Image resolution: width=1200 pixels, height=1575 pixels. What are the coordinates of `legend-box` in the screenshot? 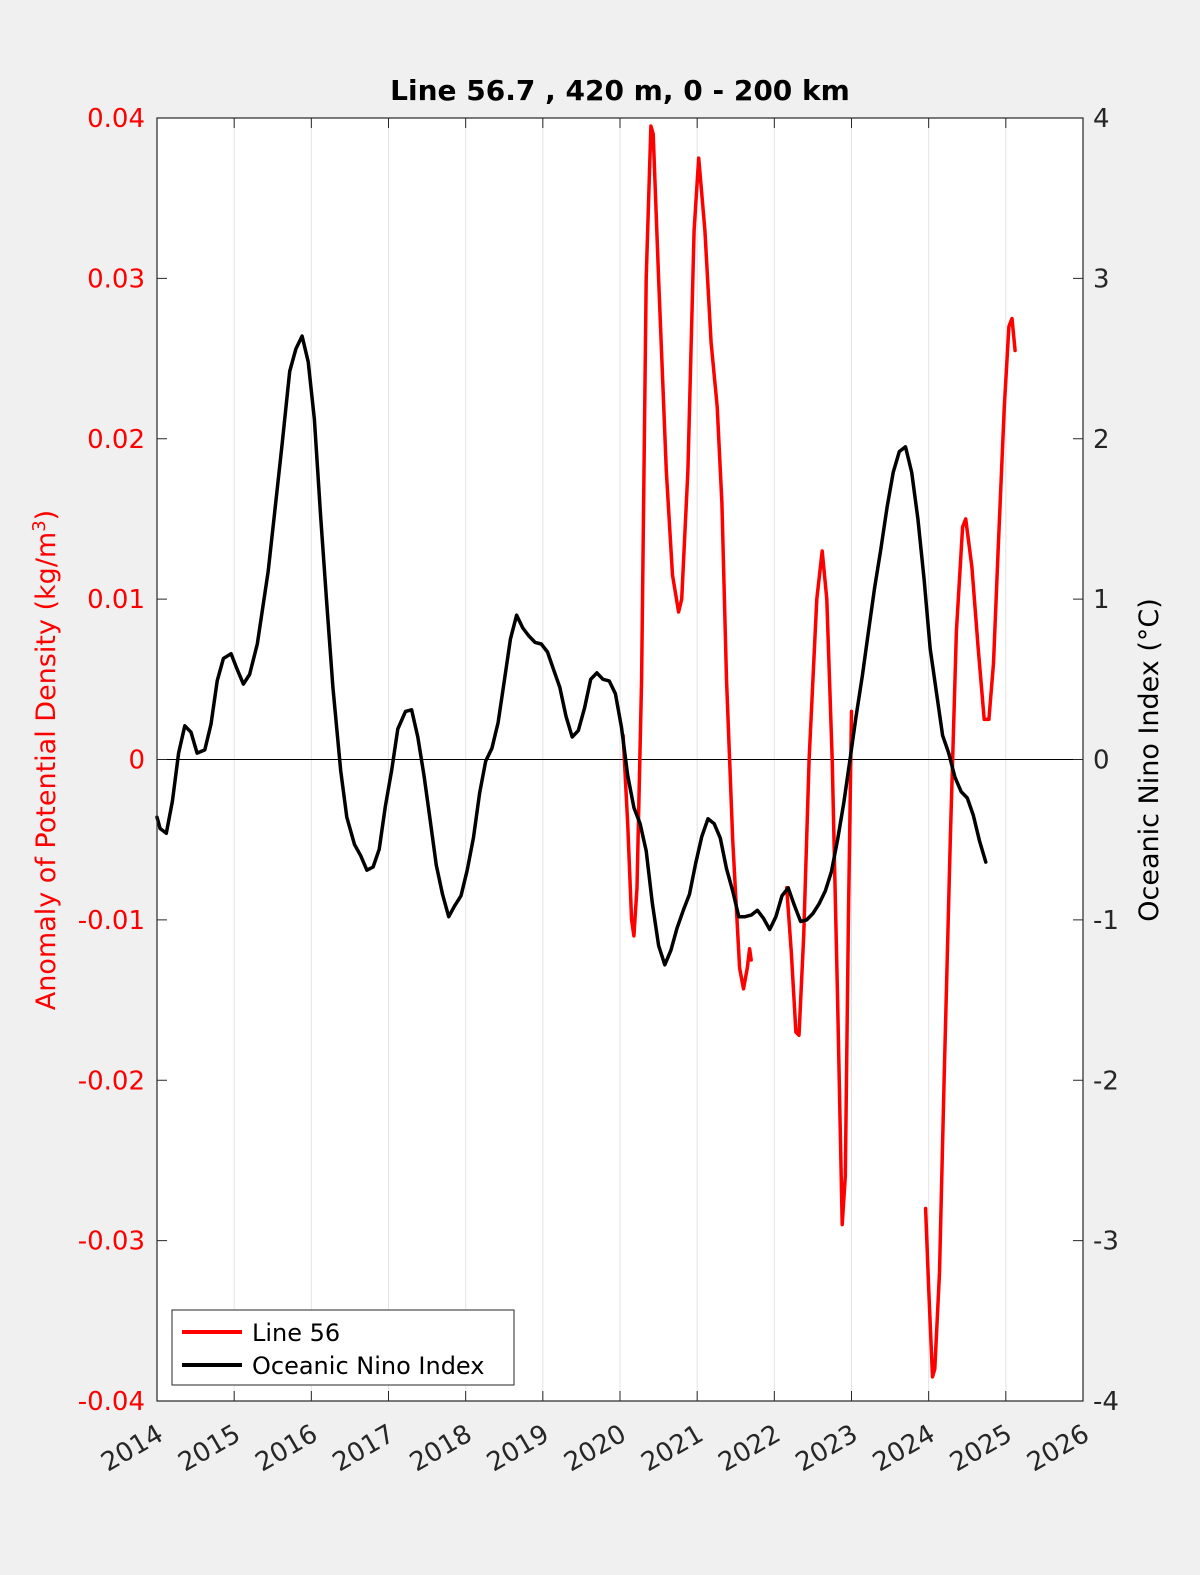 It's located at (343, 1347).